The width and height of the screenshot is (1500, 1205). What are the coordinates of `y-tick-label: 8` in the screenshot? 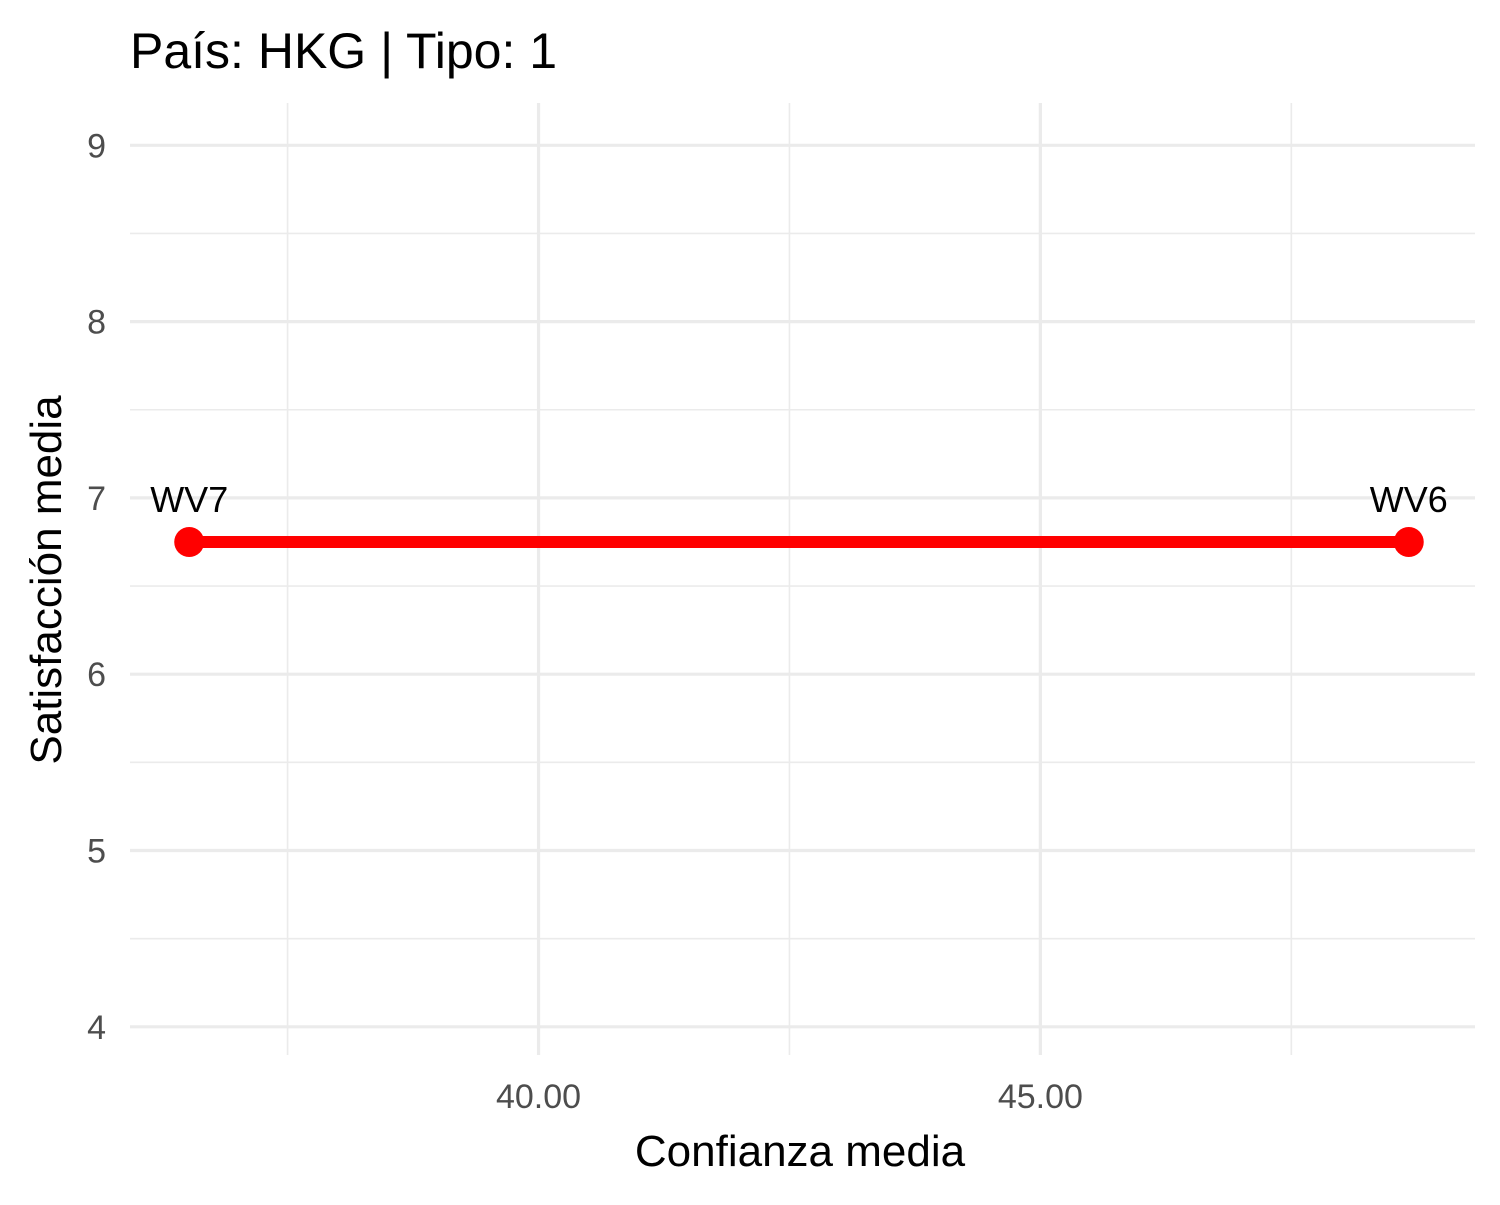 It's located at (96, 323).